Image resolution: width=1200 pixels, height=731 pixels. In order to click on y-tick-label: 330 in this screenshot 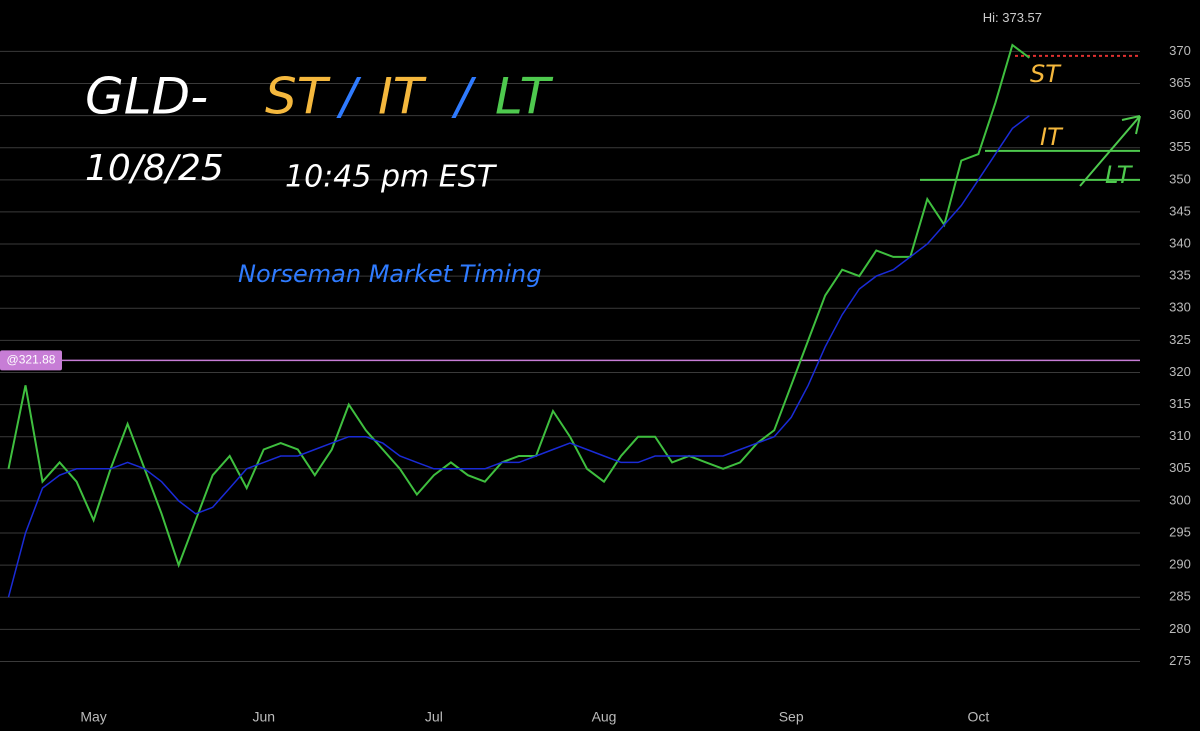, I will do `click(1180, 307)`.